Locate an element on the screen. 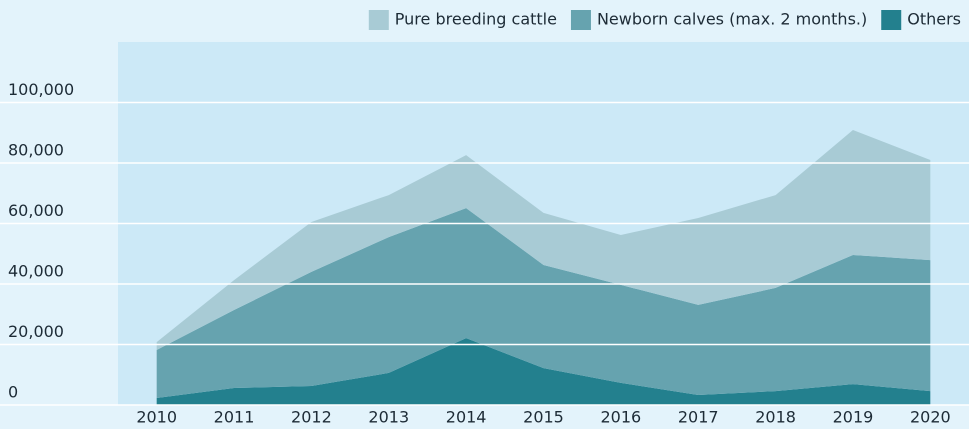 This screenshot has width=969, height=429. legend-label: Pure breeding cattle is located at coordinates (476, 19).